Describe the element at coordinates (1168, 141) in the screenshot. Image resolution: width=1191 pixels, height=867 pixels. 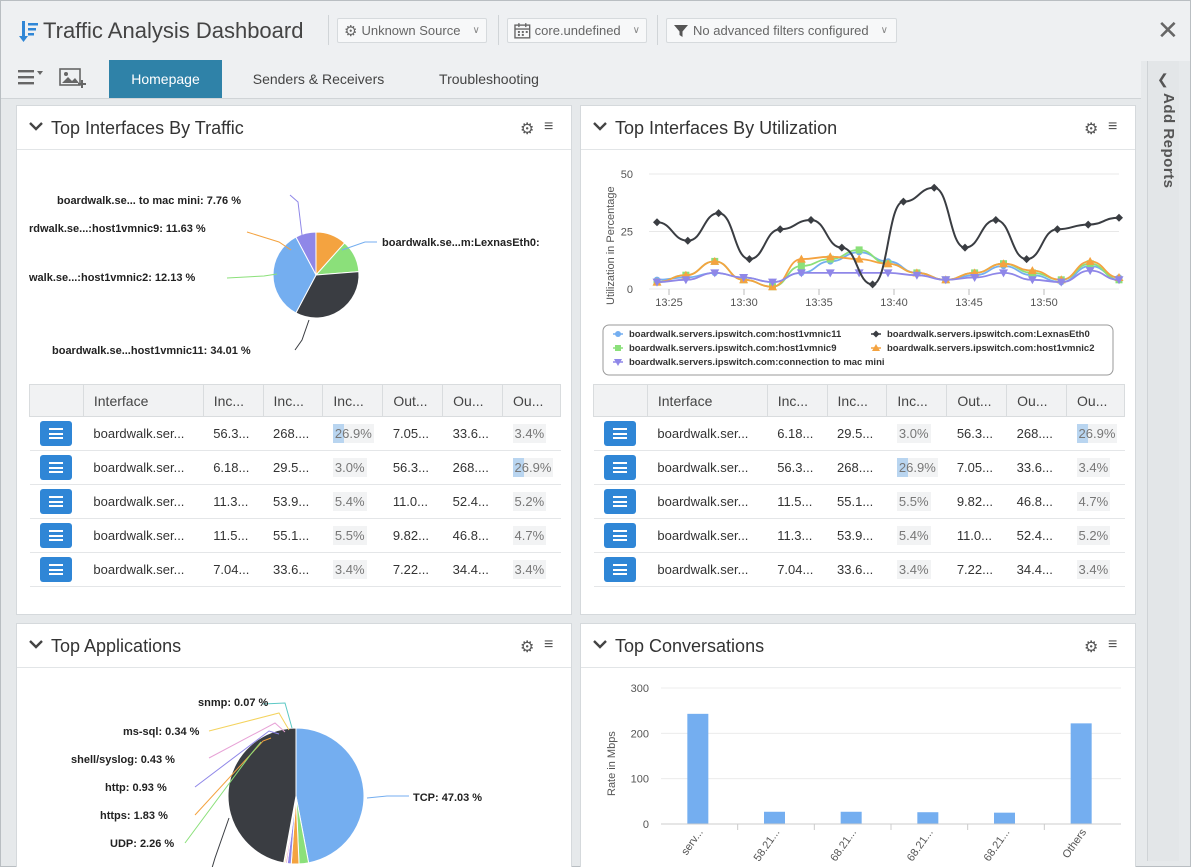
I see `add-reports-label: Add Reports` at that location.